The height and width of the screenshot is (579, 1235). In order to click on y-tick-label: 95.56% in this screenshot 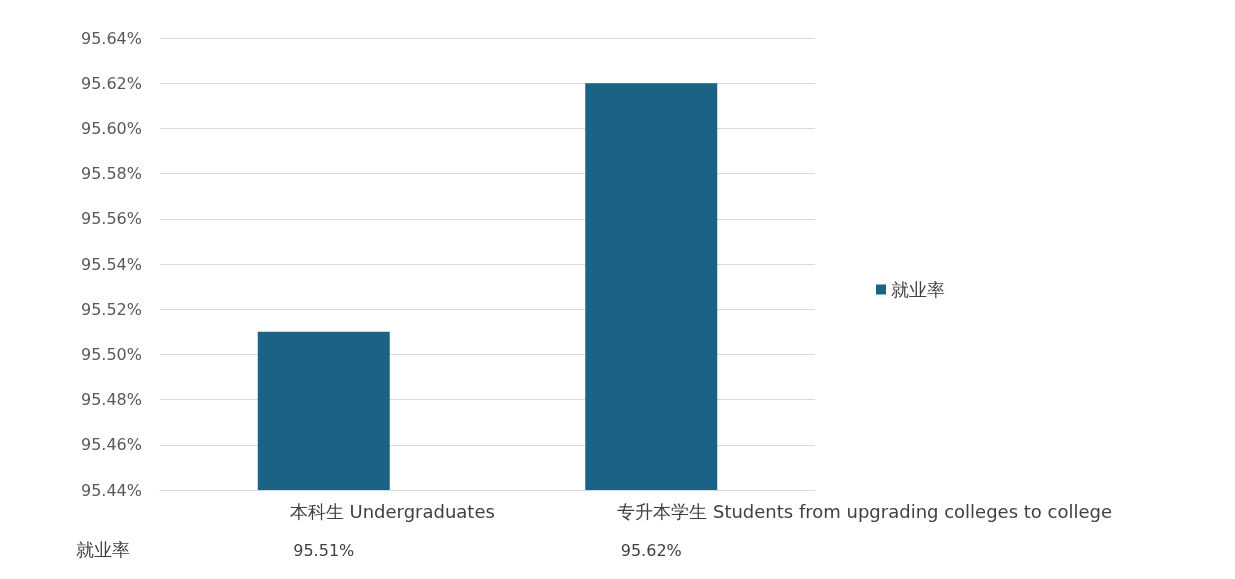, I will do `click(111, 219)`.